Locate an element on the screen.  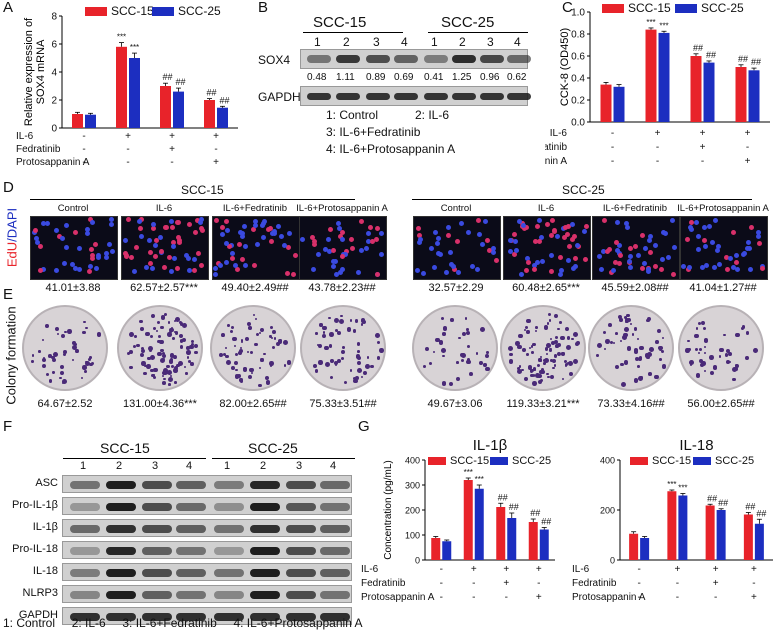
panel-d-value: 62.57±2.57*** is located at coordinates (164, 288).